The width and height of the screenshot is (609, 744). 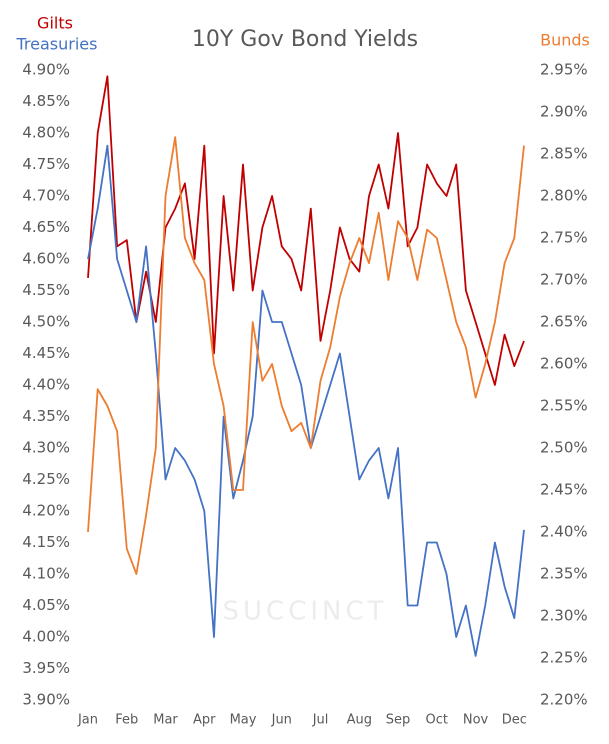 What do you see at coordinates (564, 616) in the screenshot?
I see `y2-tick-label: 2.30%` at bounding box center [564, 616].